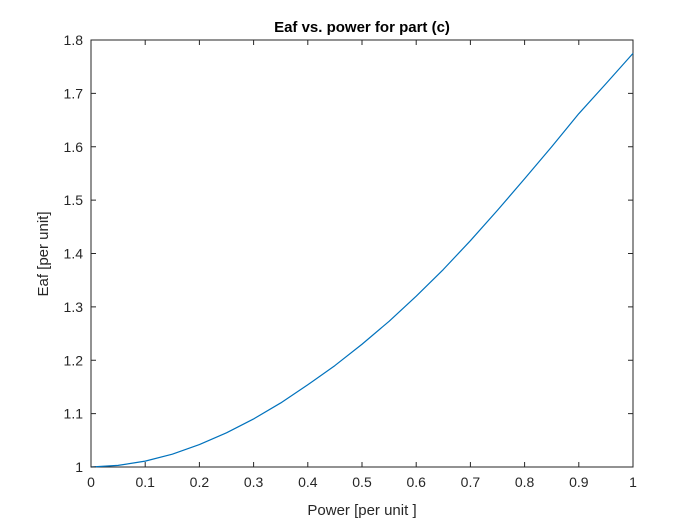  What do you see at coordinates (74, 414) in the screenshot?
I see `y-tick-label: 1.1` at bounding box center [74, 414].